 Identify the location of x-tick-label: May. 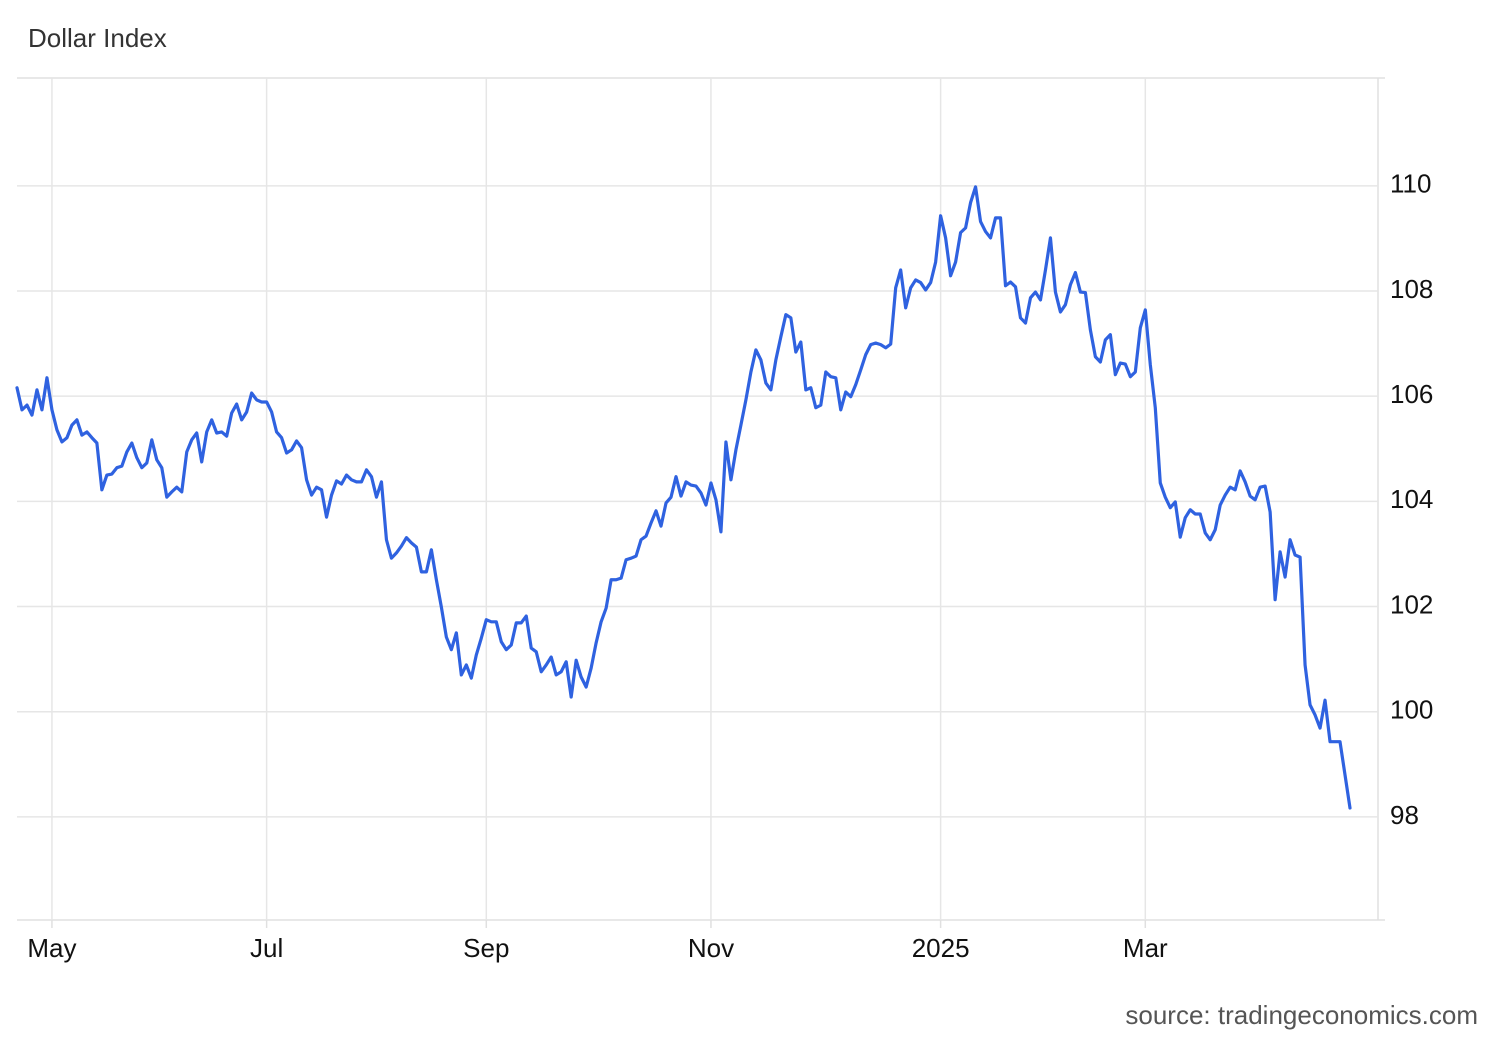
(51, 948).